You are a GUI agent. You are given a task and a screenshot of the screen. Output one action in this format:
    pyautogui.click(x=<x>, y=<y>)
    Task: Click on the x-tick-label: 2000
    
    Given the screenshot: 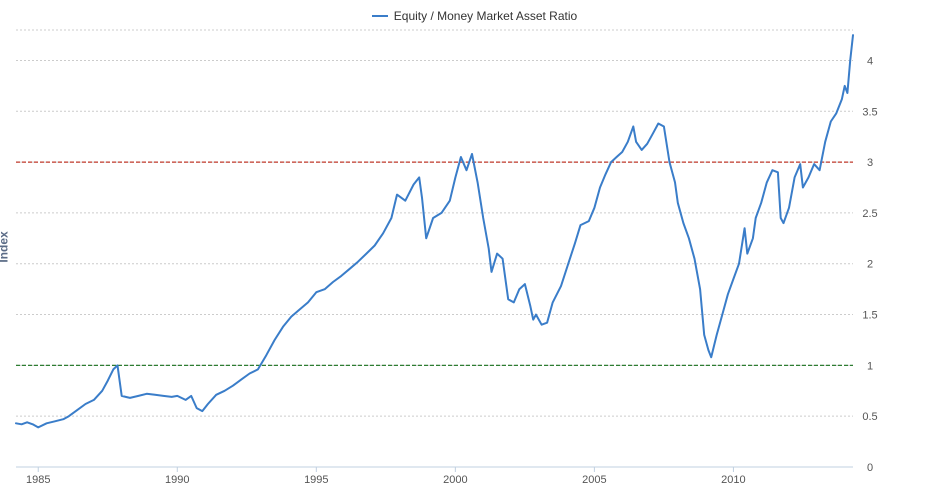 What is the action you would take?
    pyautogui.click(x=455, y=480)
    